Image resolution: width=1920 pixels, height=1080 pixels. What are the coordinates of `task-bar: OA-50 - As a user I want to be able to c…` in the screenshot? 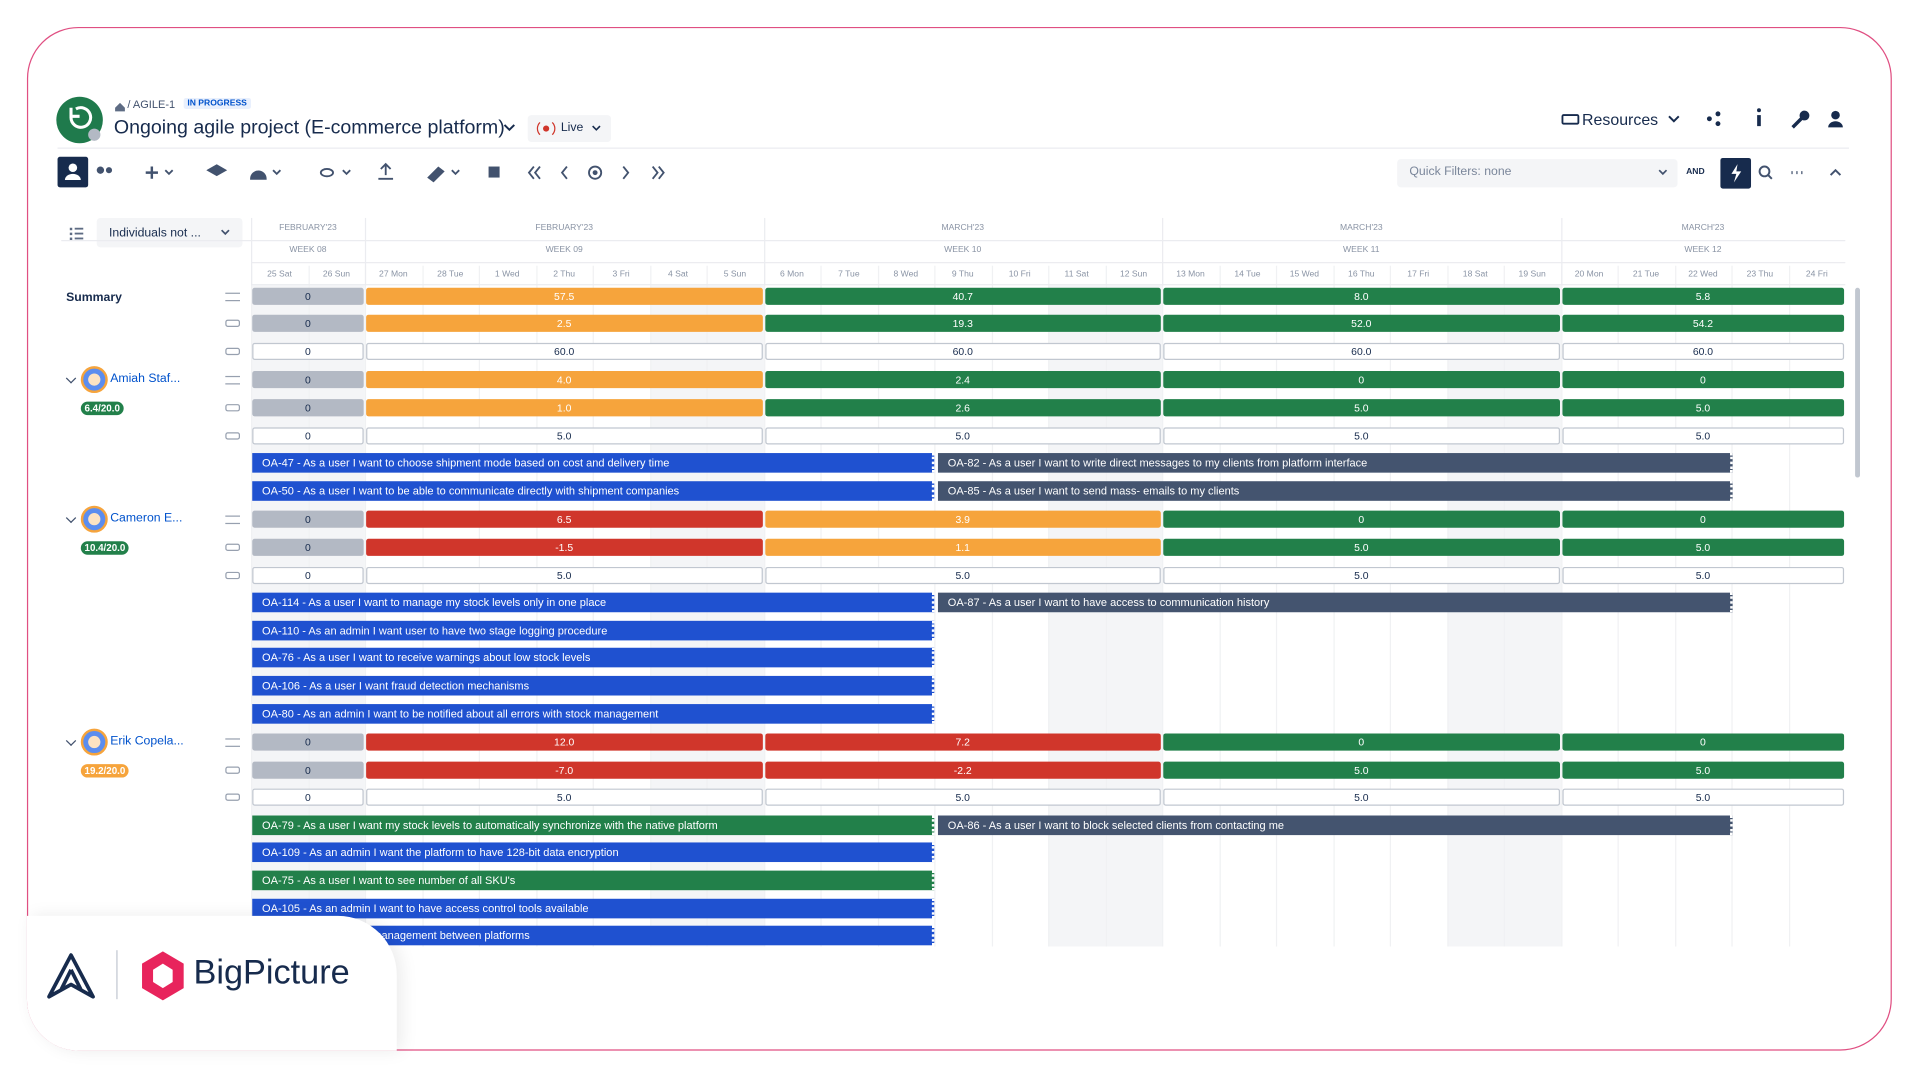 It's located at (593, 490).